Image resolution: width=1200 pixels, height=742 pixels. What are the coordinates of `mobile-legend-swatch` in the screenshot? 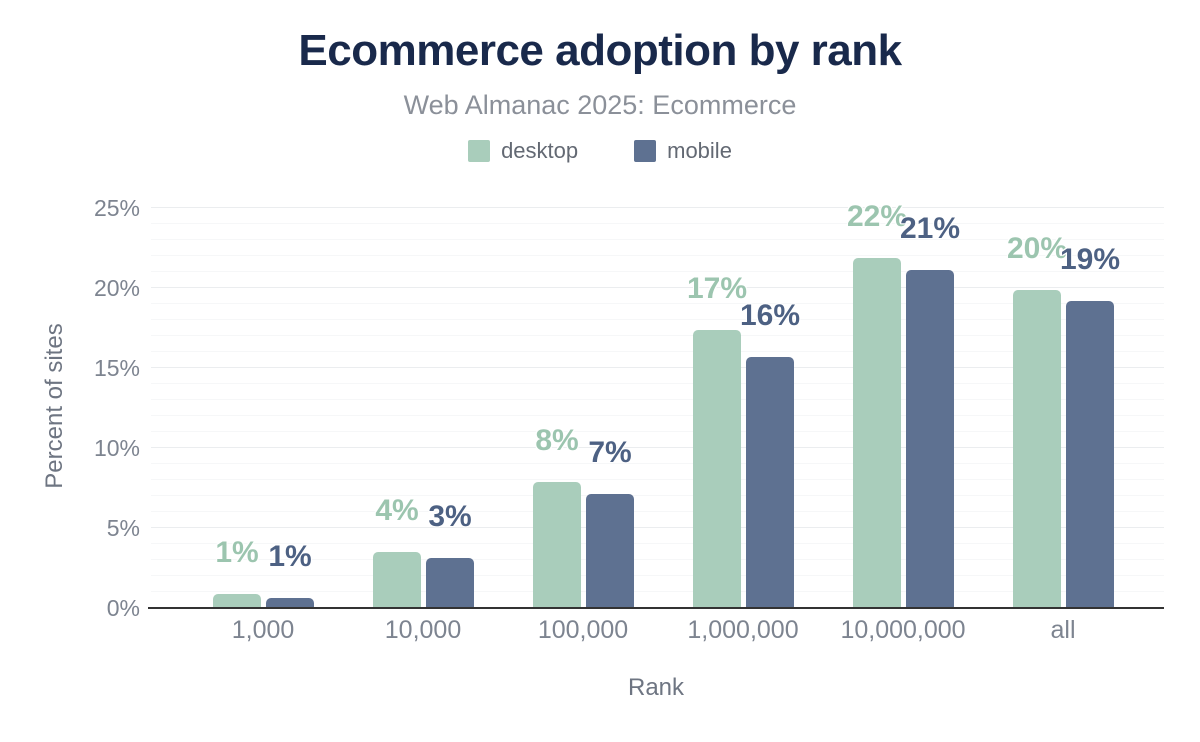 It's located at (645, 151).